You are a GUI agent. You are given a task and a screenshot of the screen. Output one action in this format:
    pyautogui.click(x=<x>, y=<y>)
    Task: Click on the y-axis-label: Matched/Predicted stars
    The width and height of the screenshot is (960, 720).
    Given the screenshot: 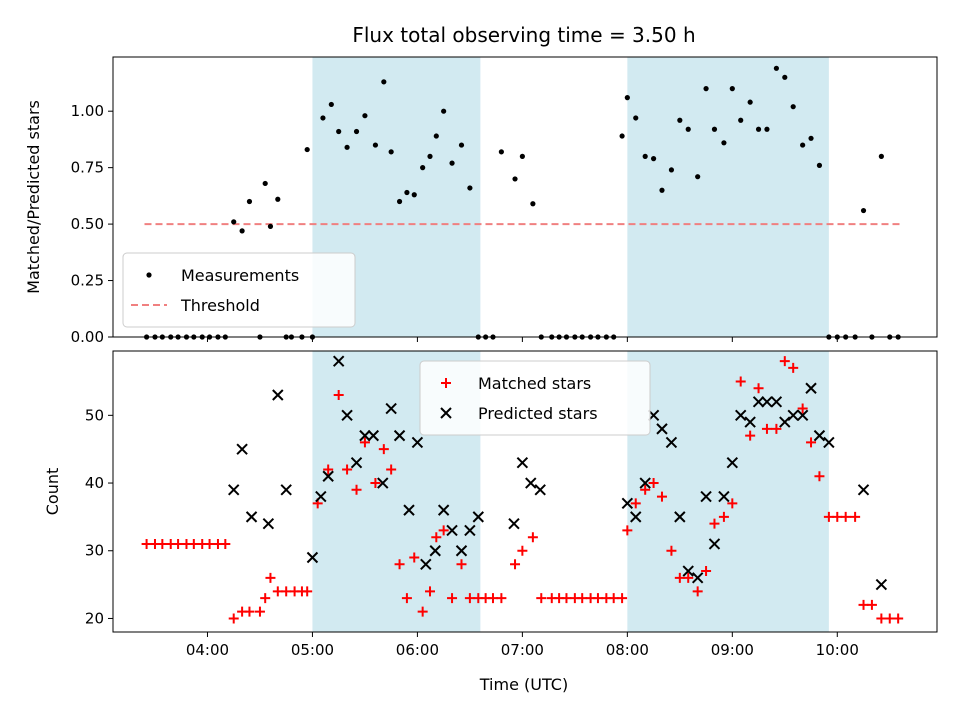 What is the action you would take?
    pyautogui.click(x=33, y=197)
    